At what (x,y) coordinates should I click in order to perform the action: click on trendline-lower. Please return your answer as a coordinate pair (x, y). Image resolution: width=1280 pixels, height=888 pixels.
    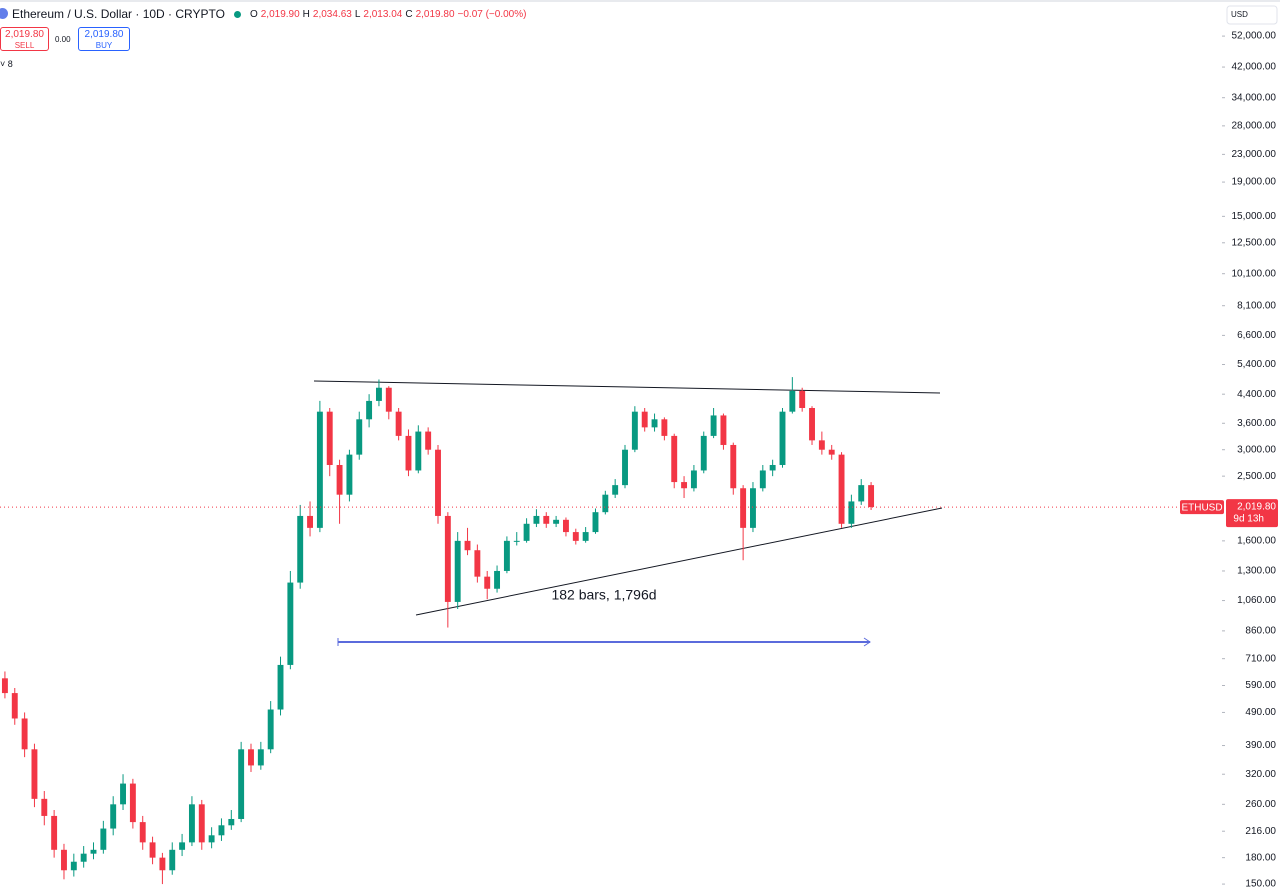
    Looking at the image, I should click on (679, 561).